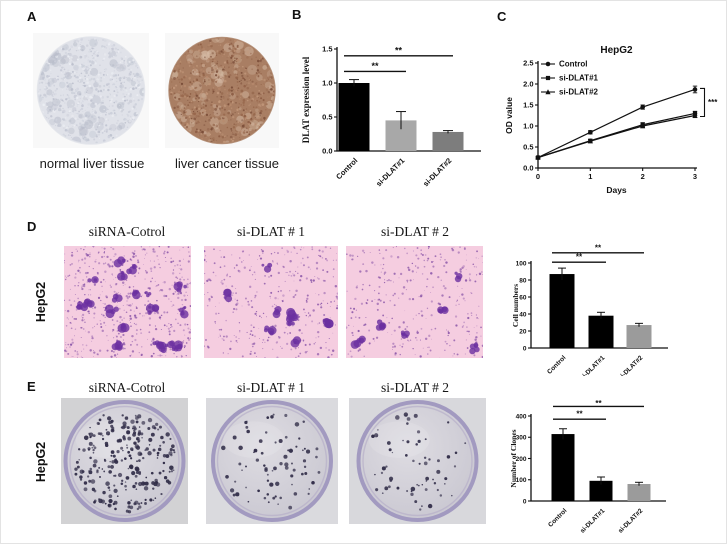 Image resolution: width=727 pixels, height=544 pixels. What do you see at coordinates (523, 331) in the screenshot?
I see `svg-text: 20` at bounding box center [523, 331].